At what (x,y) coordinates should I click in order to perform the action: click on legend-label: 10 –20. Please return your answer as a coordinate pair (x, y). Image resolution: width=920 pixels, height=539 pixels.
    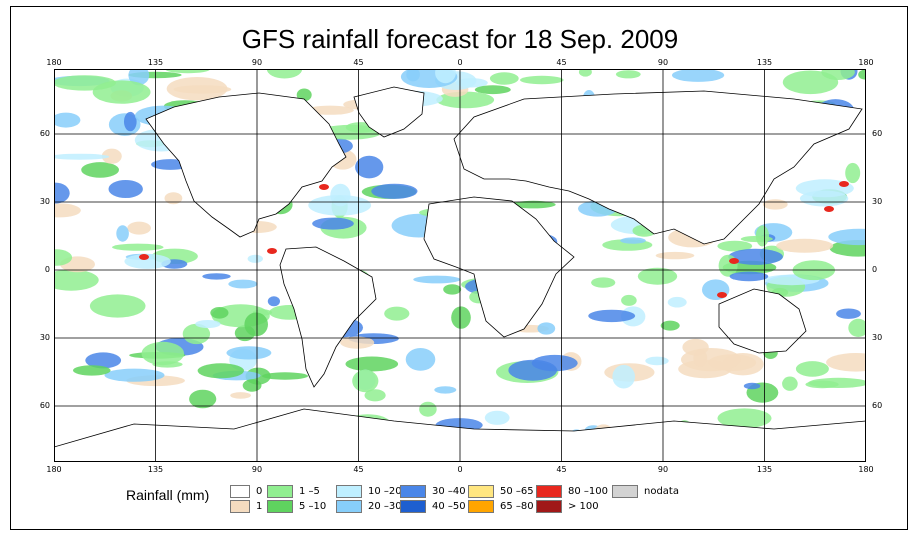
    Looking at the image, I should click on (385, 491).